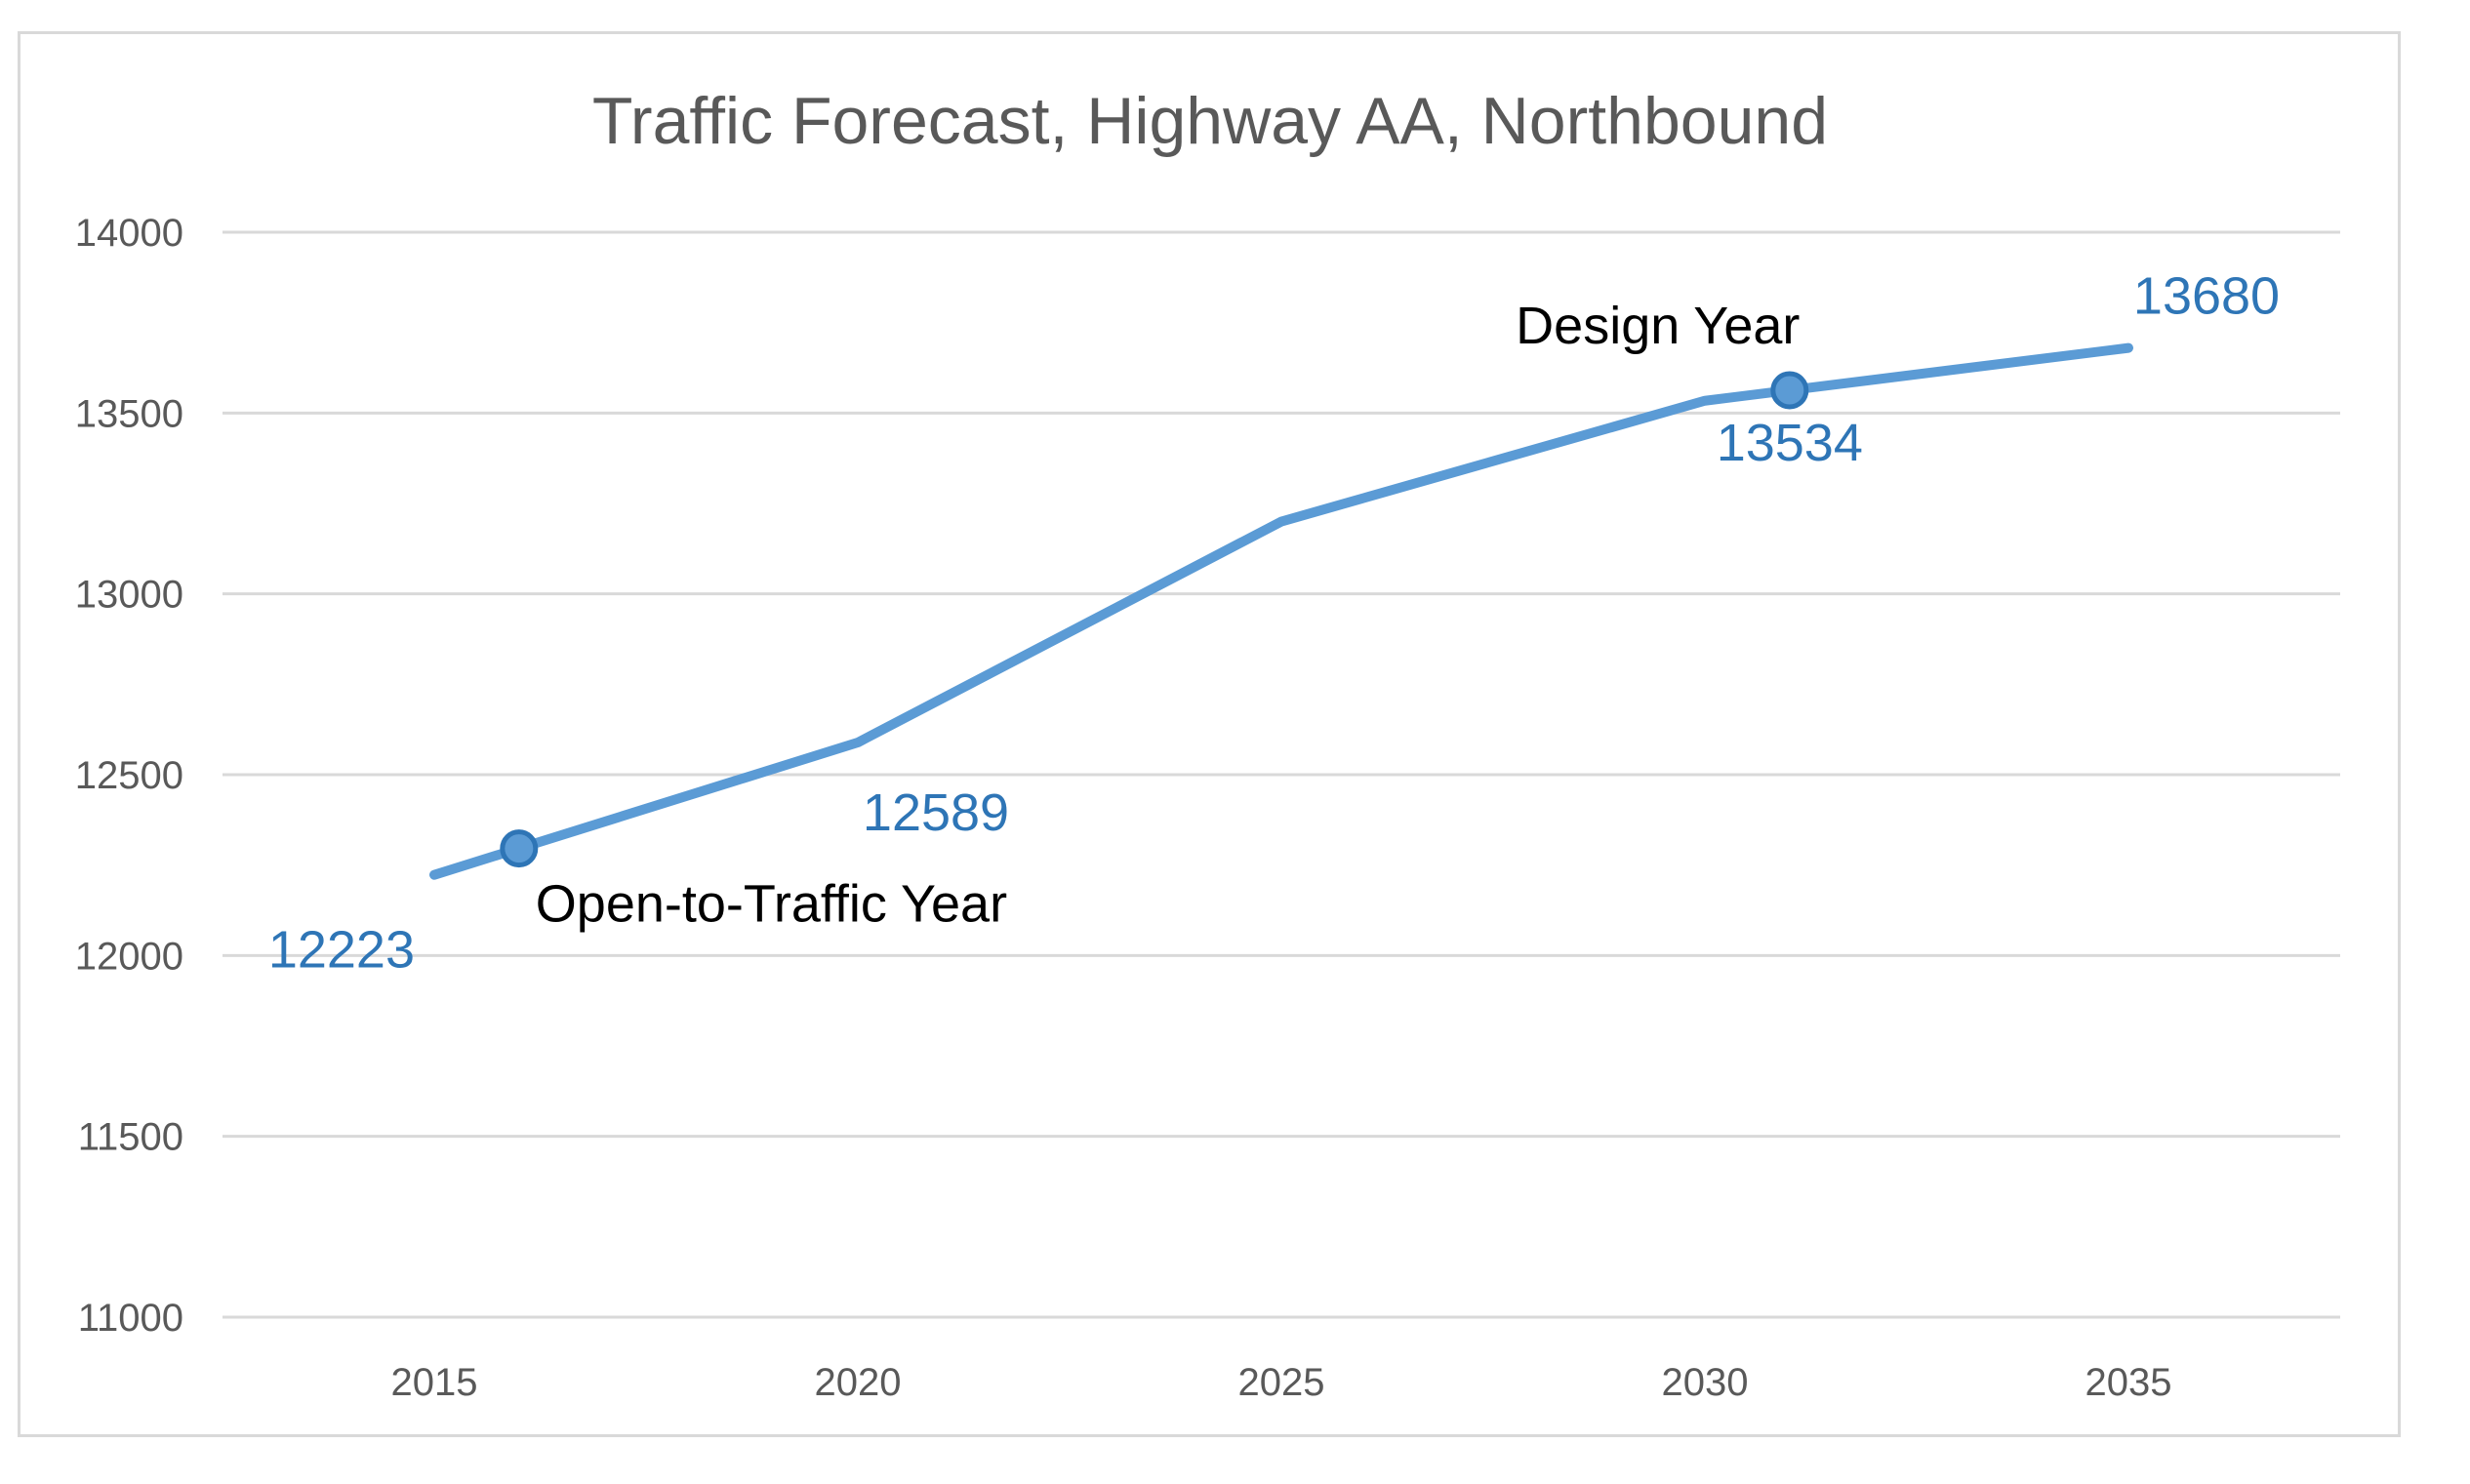 This screenshot has height=1484, width=2470. What do you see at coordinates (131, 1137) in the screenshot?
I see `y-tick-label: 11500` at bounding box center [131, 1137].